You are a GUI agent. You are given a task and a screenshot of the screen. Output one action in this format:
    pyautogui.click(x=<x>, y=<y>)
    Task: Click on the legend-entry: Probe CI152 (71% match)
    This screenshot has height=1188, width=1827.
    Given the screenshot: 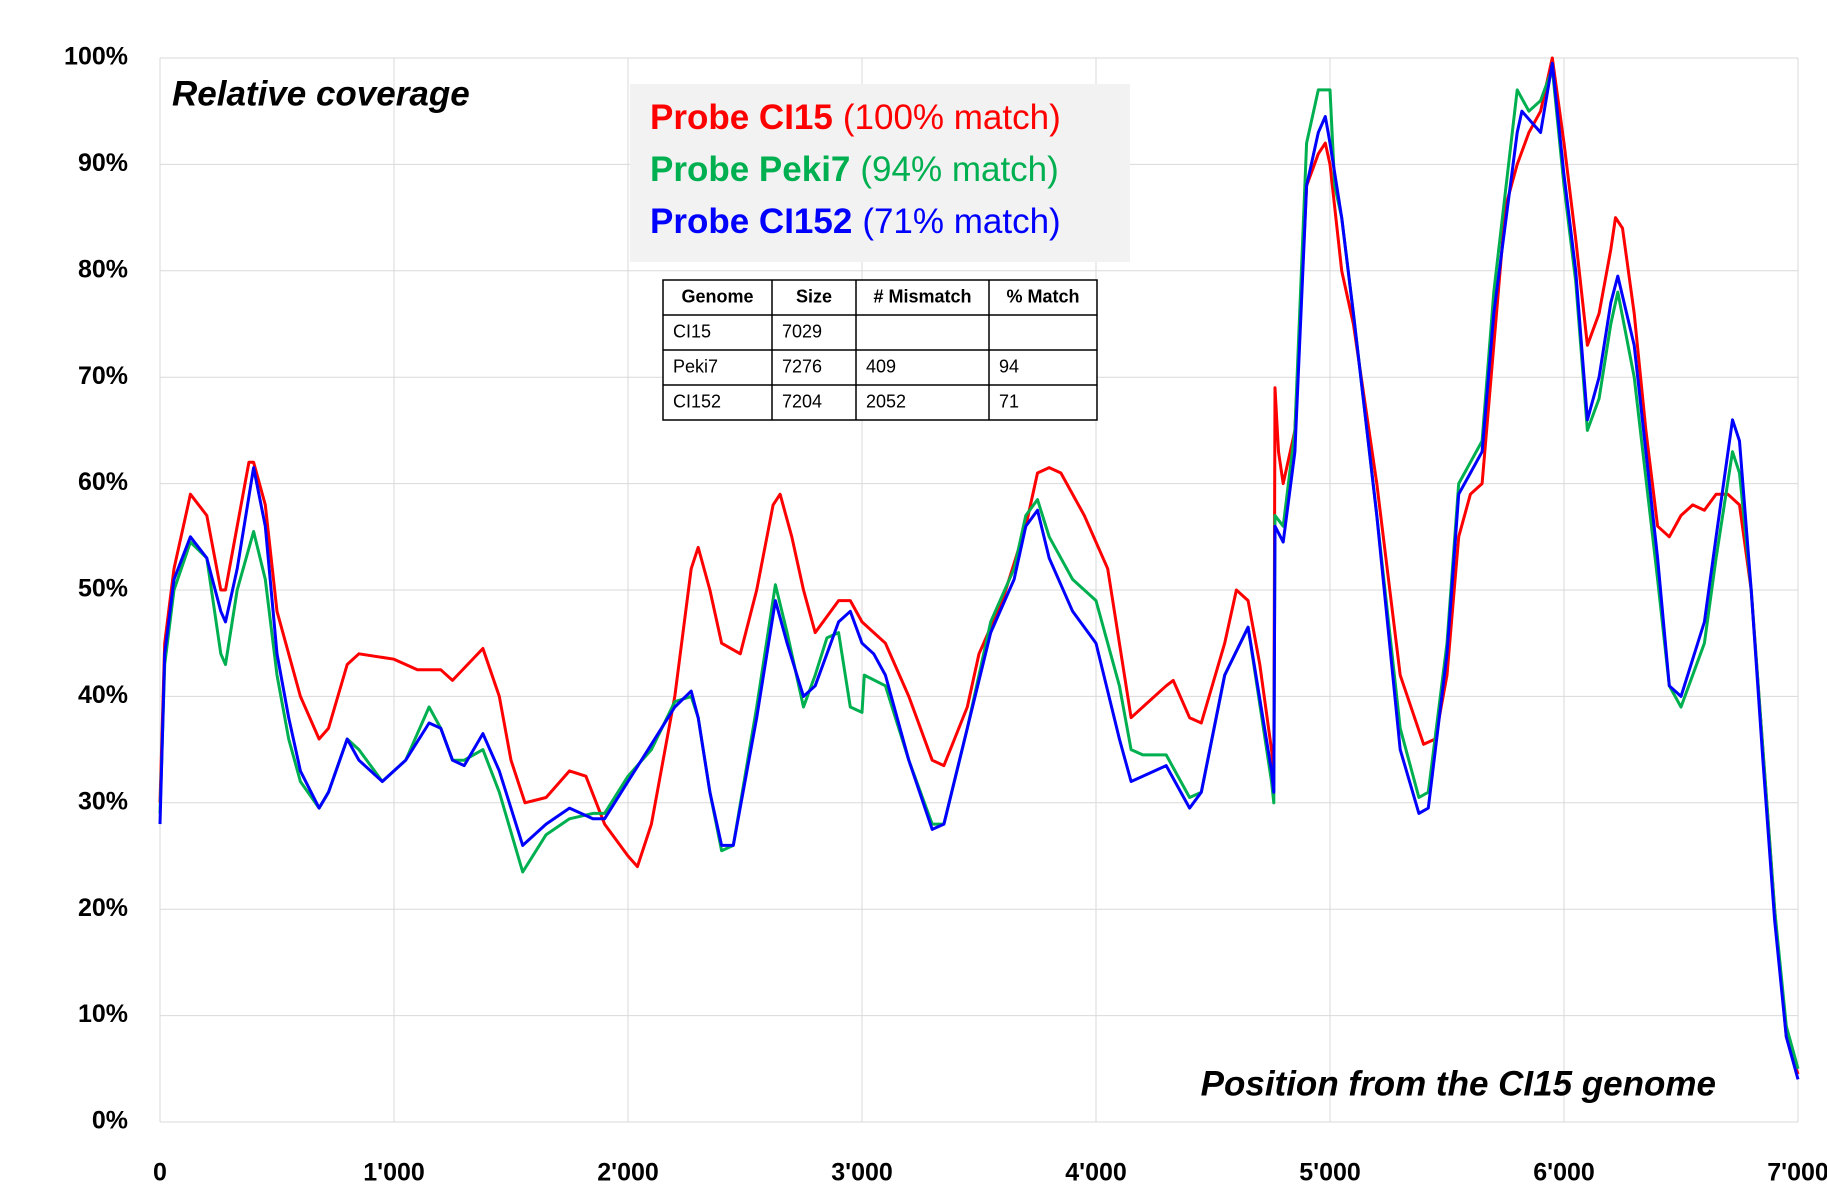 What is the action you would take?
    pyautogui.click(x=855, y=221)
    